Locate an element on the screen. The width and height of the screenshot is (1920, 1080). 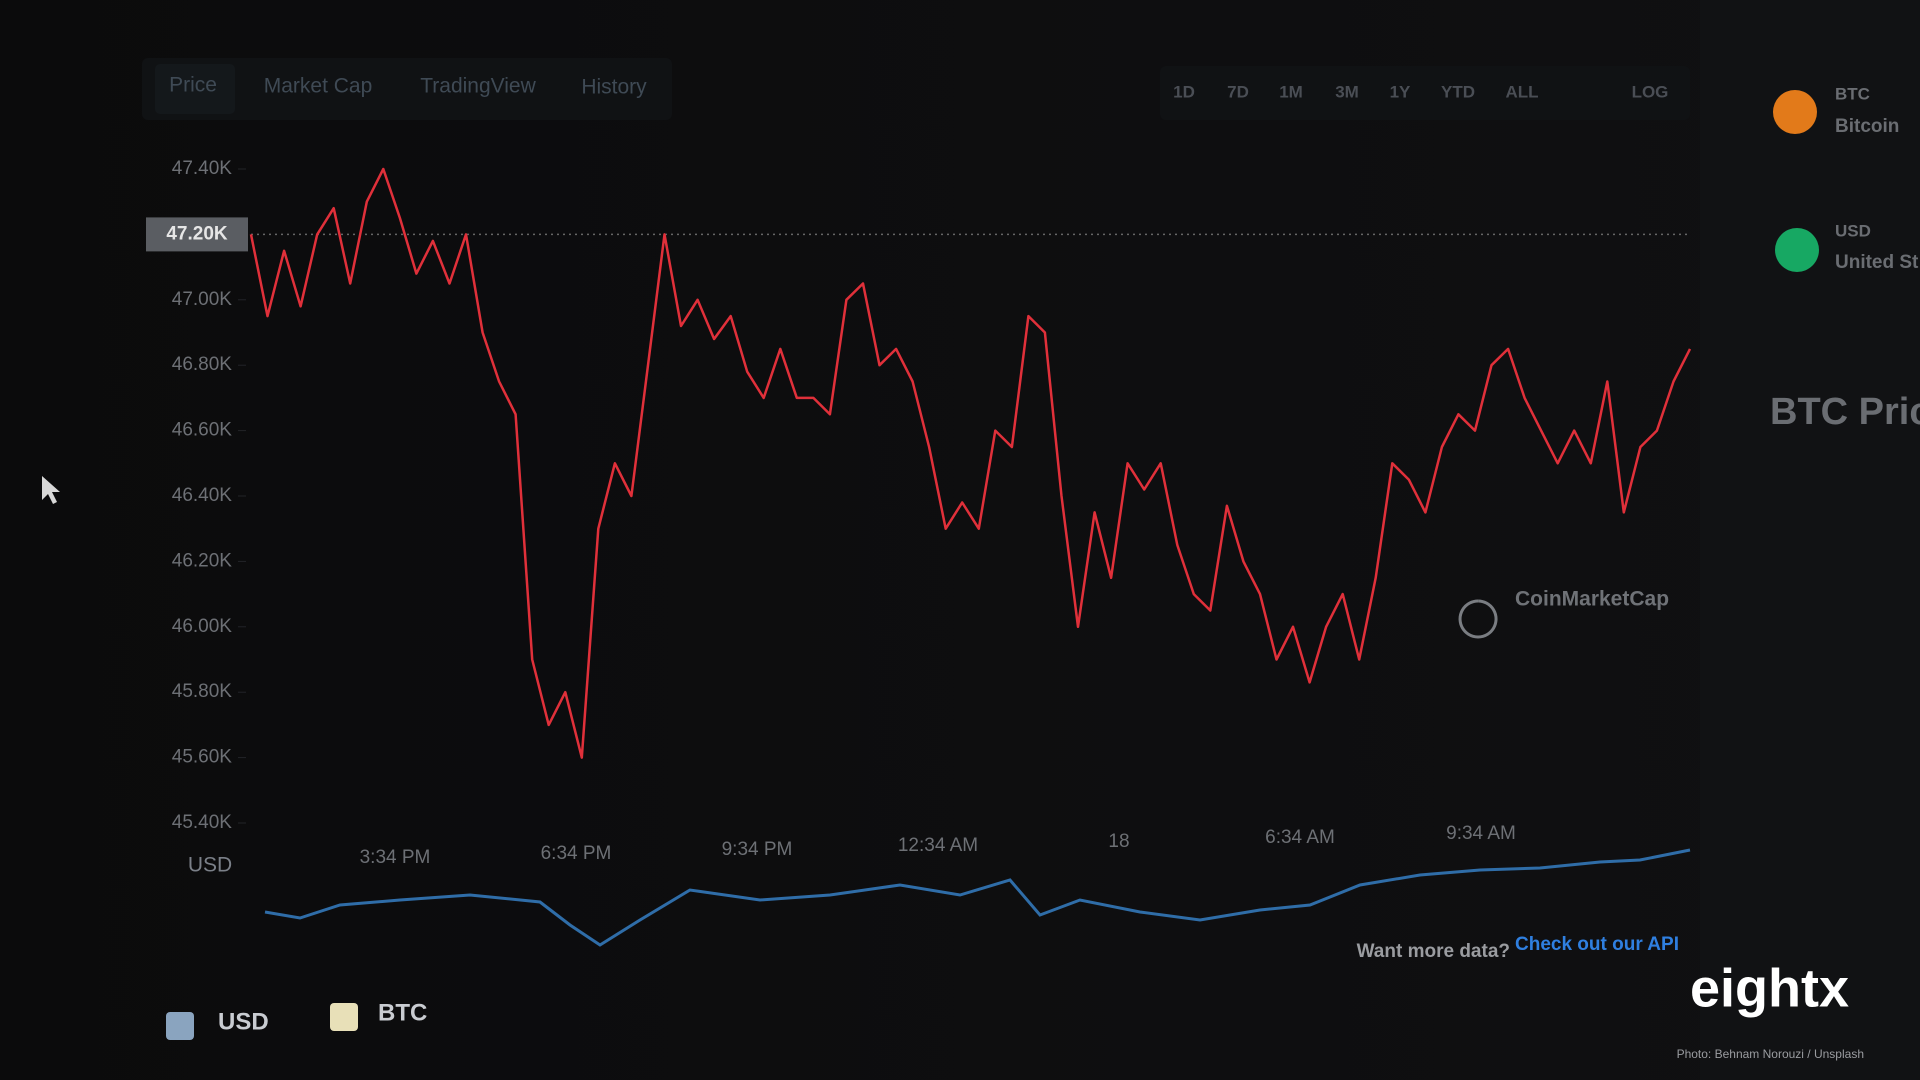
api-link: Check out our API is located at coordinates (1597, 944).